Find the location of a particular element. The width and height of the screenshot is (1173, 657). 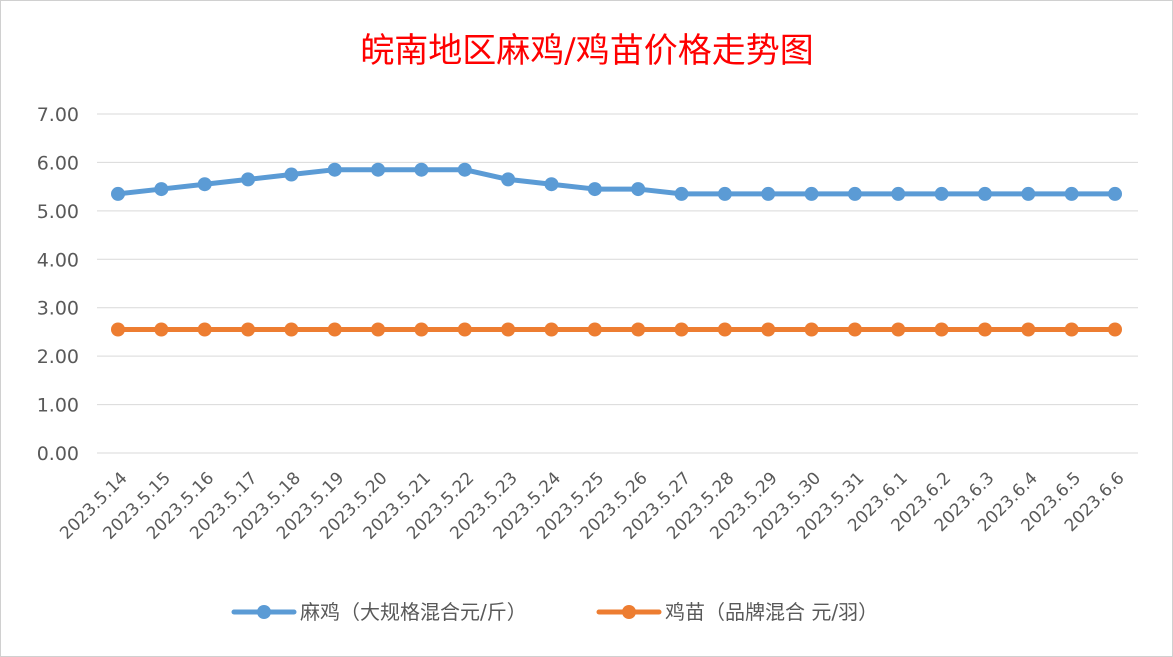

series-line is located at coordinates (616, 182).